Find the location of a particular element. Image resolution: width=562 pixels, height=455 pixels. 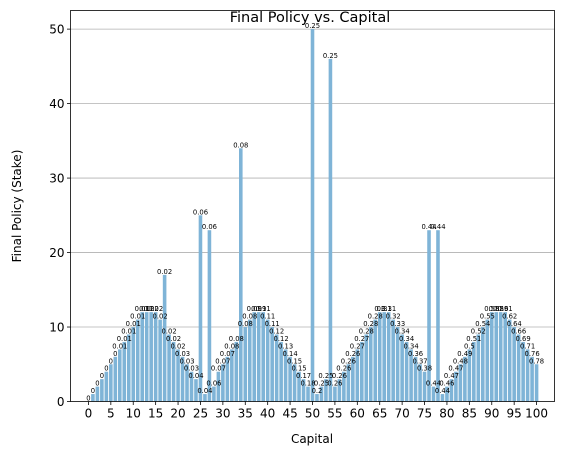

y-tick-label: 40 is located at coordinates (56, 104).